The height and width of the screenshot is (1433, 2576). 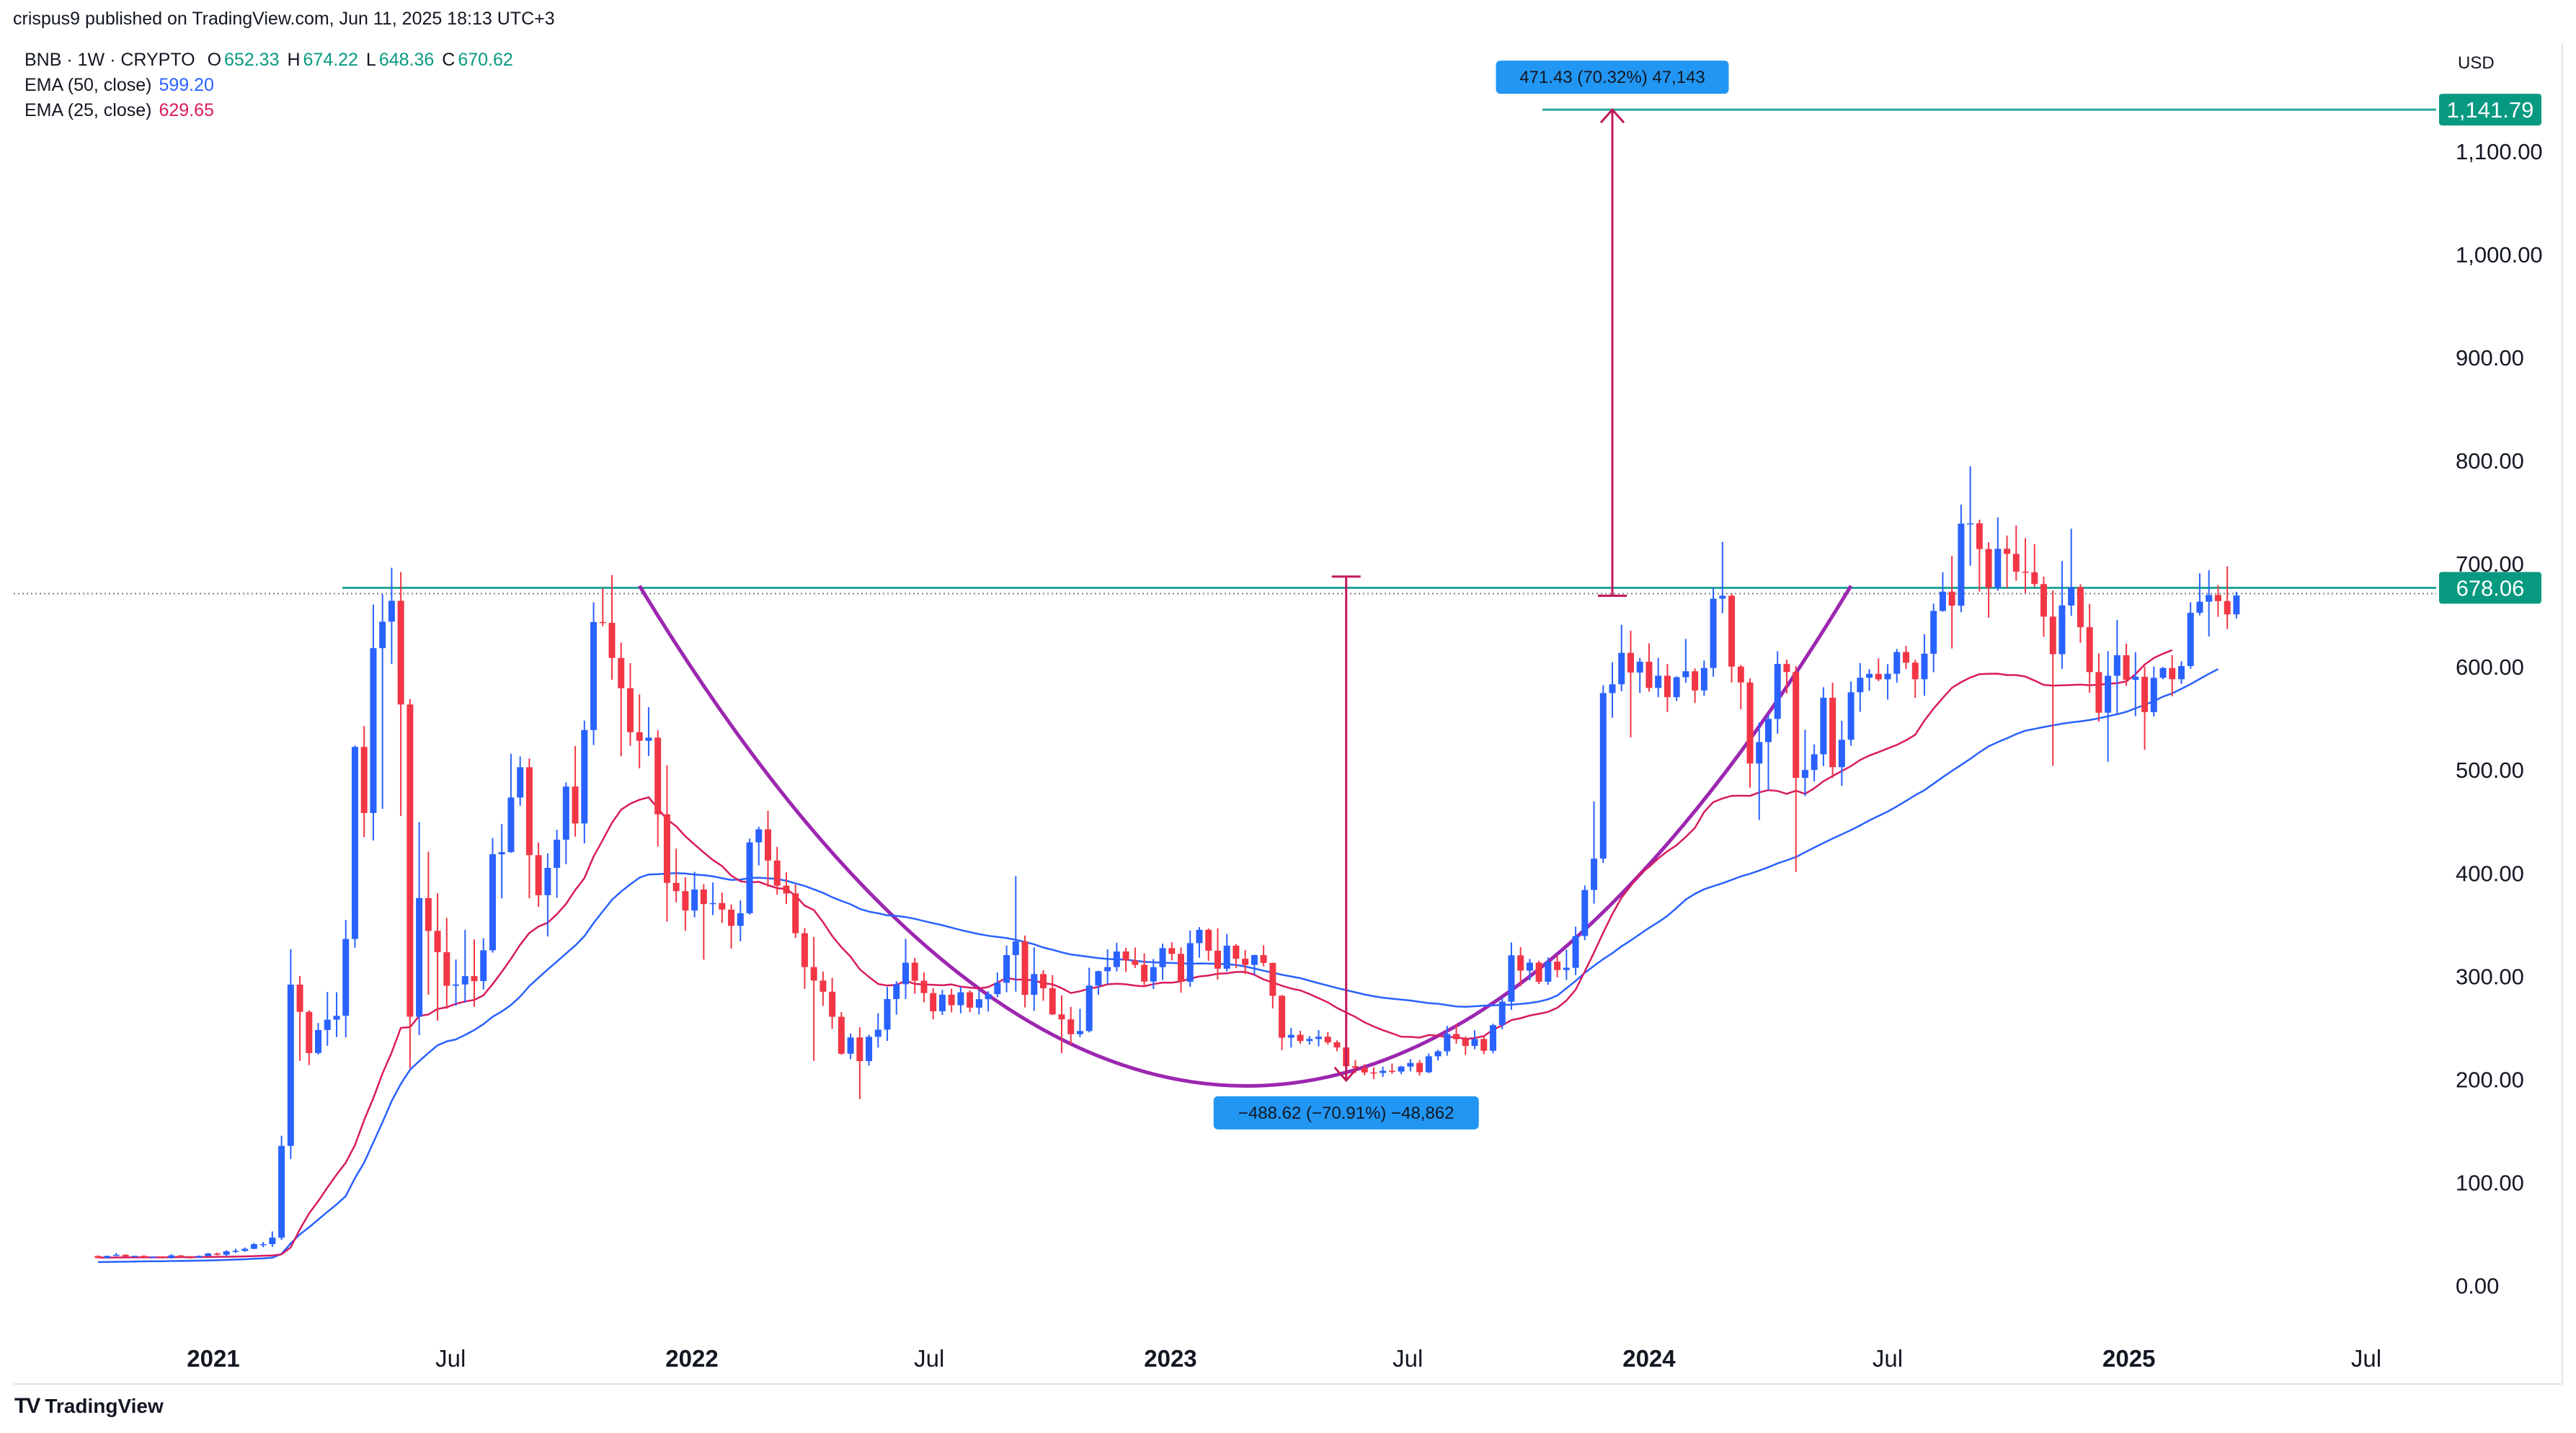 What do you see at coordinates (1612, 329) in the screenshot?
I see `measure-up: 471.43 (70.32%) 47,143` at bounding box center [1612, 329].